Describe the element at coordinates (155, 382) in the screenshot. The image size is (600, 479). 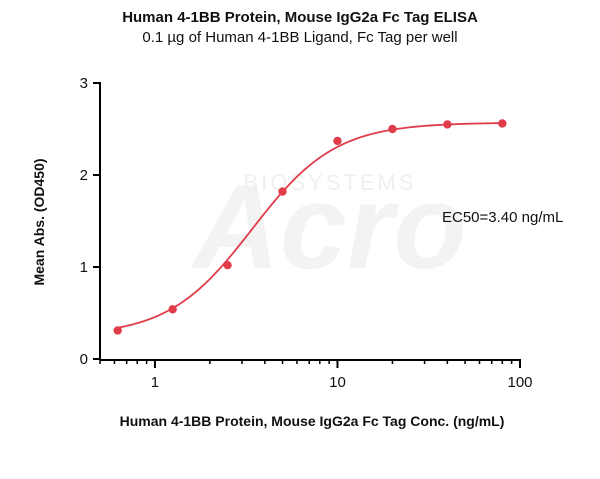
I see `x-tick-label: 1` at that location.